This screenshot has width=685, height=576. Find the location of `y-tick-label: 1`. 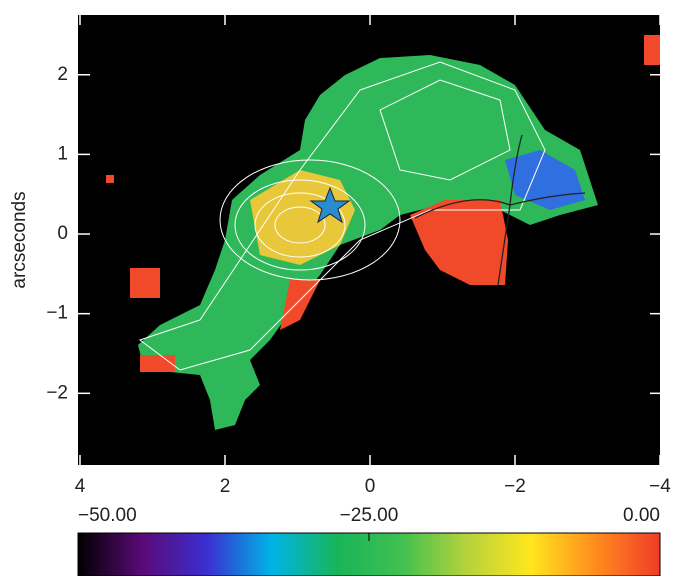

y-tick-label: 1 is located at coordinates (62, 153).